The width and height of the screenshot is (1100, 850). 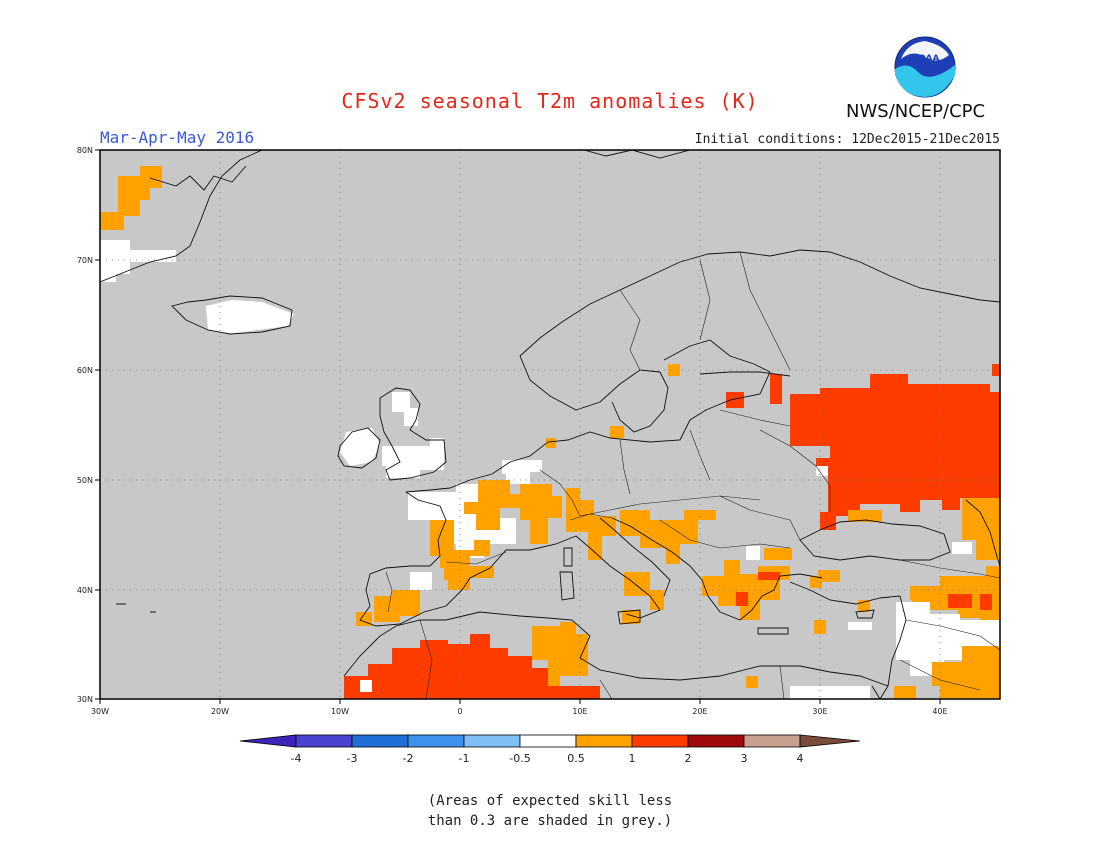 I want to click on anomaly-region-iberia-orange, so click(x=397, y=606).